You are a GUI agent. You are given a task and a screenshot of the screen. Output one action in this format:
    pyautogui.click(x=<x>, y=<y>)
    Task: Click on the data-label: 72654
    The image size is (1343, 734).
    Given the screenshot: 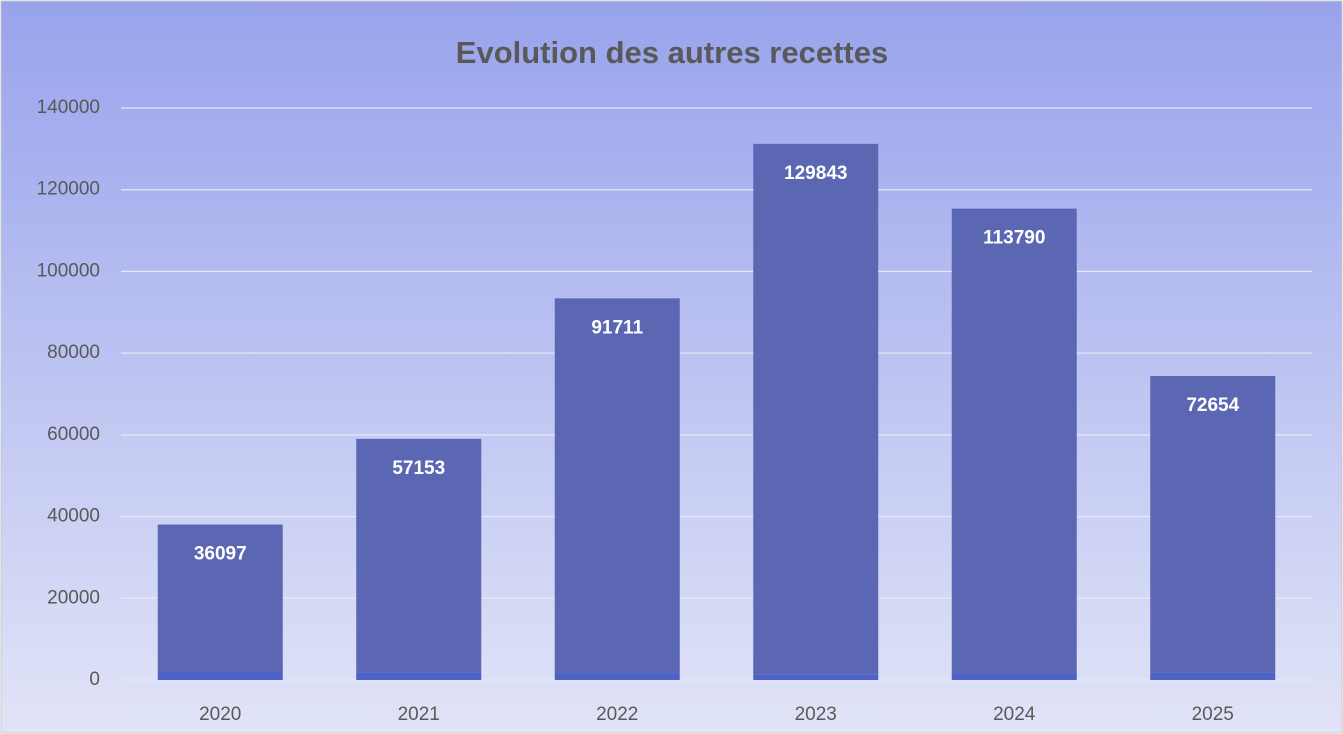 What is the action you would take?
    pyautogui.click(x=1212, y=405)
    